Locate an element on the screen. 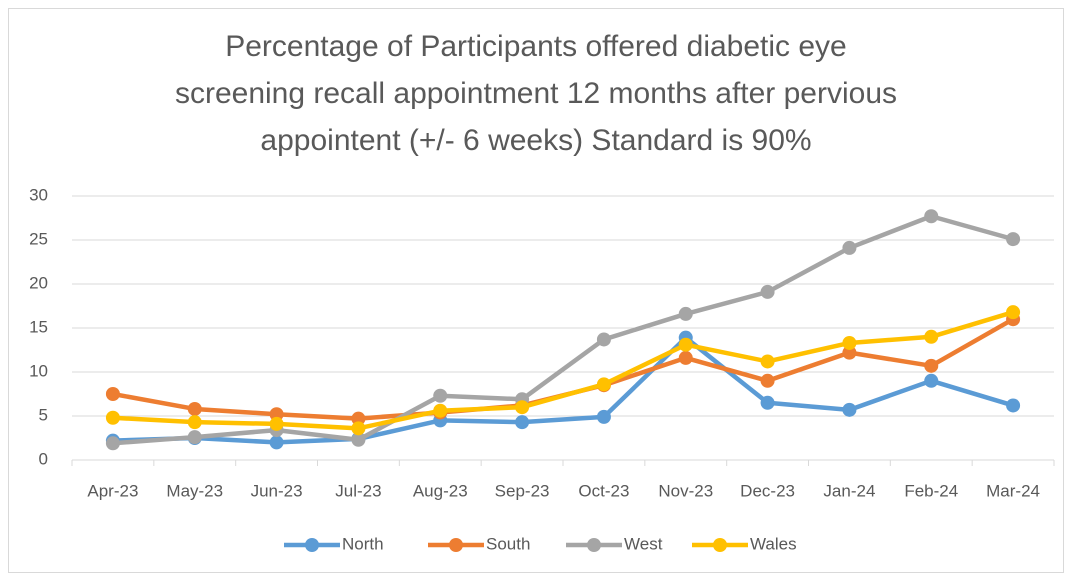 This screenshot has height=581, width=1072. y-tick-label: 30 is located at coordinates (38, 194).